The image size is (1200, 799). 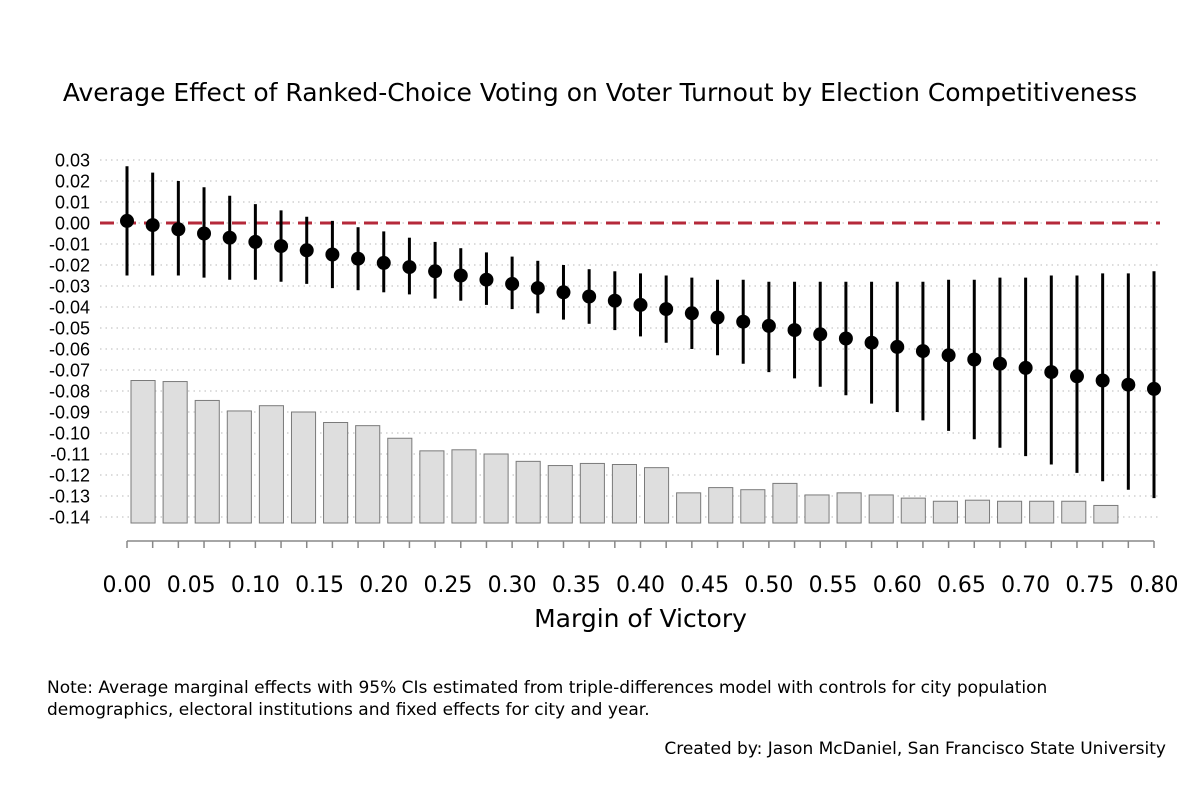 I want to click on y-tick-label: -0.05, so click(x=69, y=329).